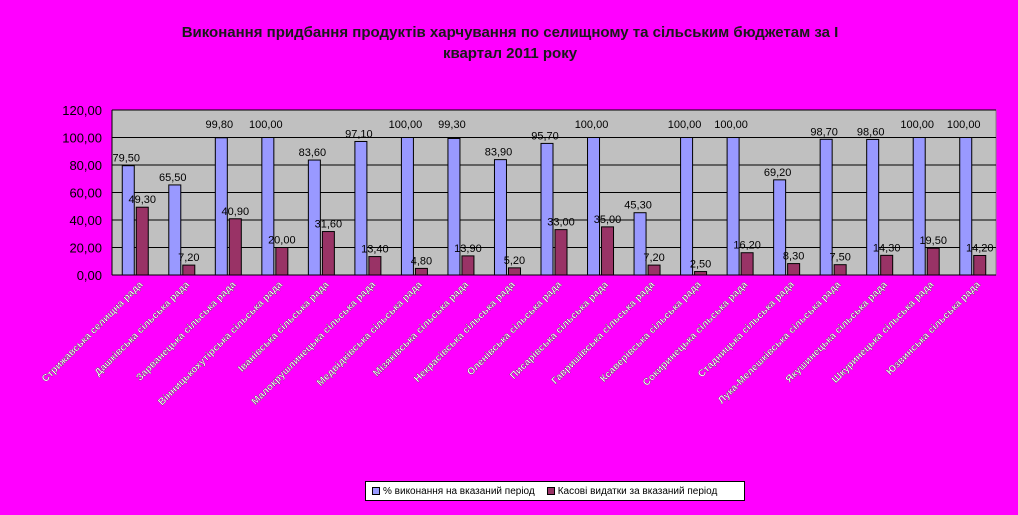 The height and width of the screenshot is (515, 1018). What do you see at coordinates (89, 275) in the screenshot?
I see `y-tick-label: 0,00` at bounding box center [89, 275].